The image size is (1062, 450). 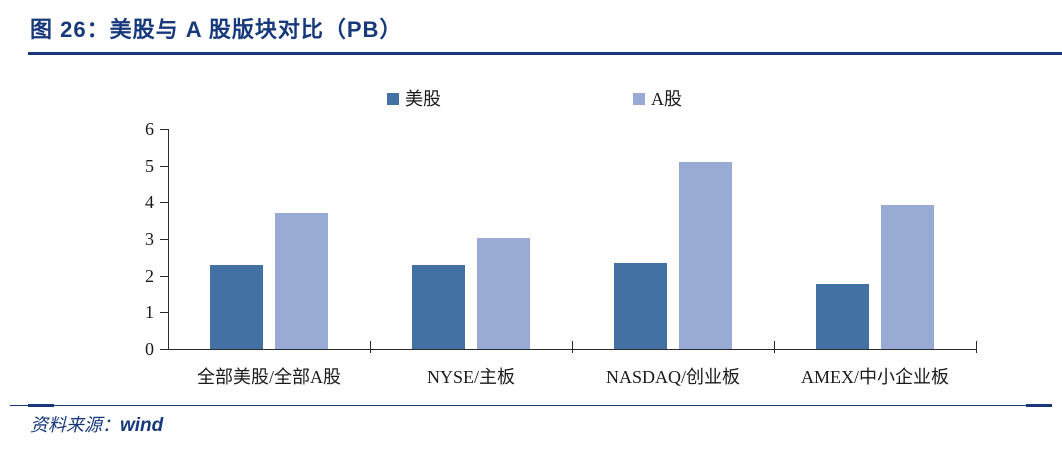 I want to click on y-axis-tick-label: 0, so click(x=149, y=349).